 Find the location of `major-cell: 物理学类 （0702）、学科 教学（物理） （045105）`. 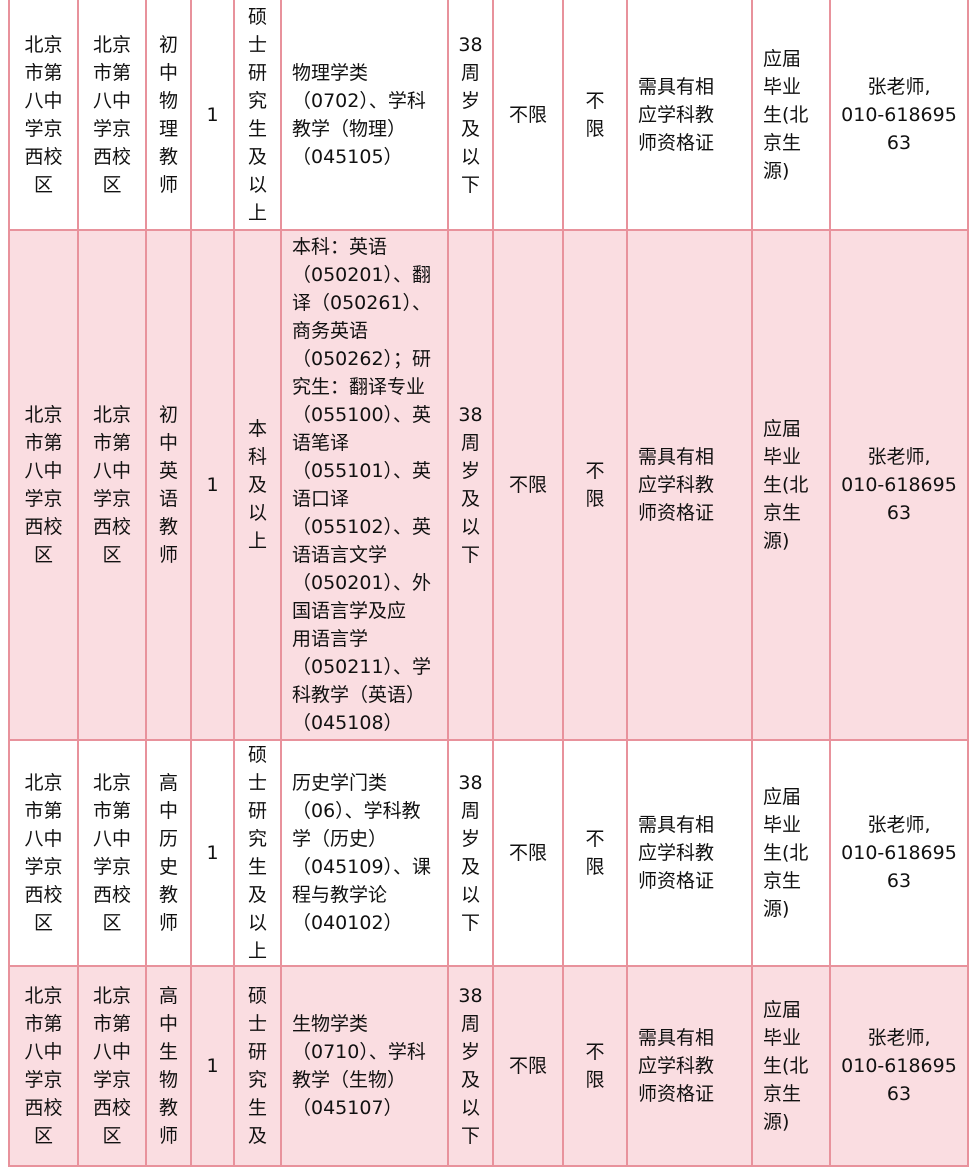

major-cell: 物理学类 （0702）、学科 教学（物理） （045105） is located at coordinates (364, 115).